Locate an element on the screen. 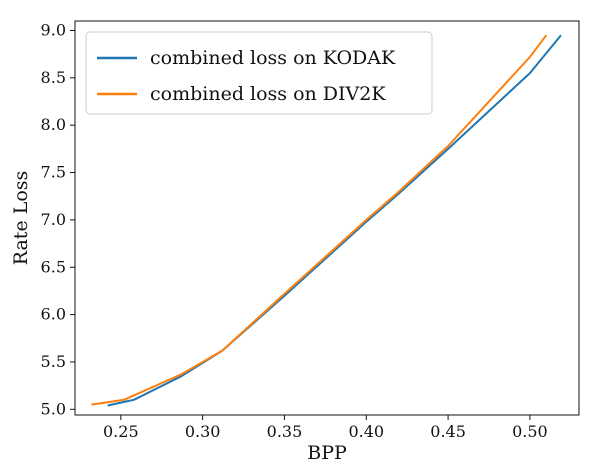 The image size is (598, 468). x-axis-label: BPP is located at coordinates (327, 453).